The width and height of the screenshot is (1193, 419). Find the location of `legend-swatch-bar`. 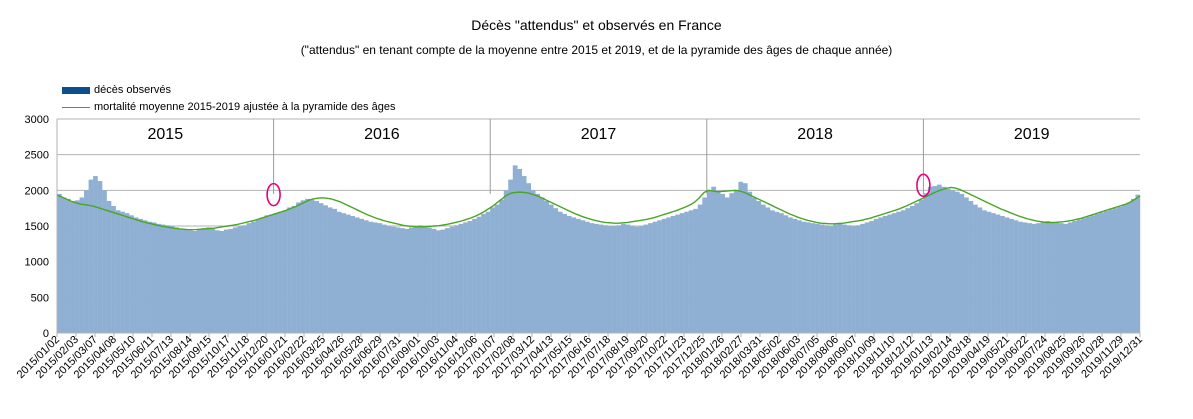

legend-swatch-bar is located at coordinates (76, 90).